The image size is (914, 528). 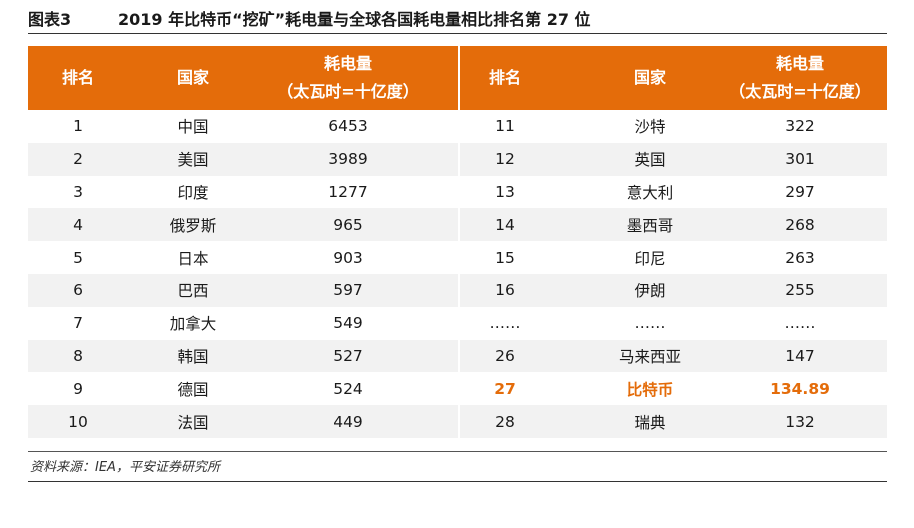 What do you see at coordinates (800, 126) in the screenshot?
I see `consumption-cell: 322` at bounding box center [800, 126].